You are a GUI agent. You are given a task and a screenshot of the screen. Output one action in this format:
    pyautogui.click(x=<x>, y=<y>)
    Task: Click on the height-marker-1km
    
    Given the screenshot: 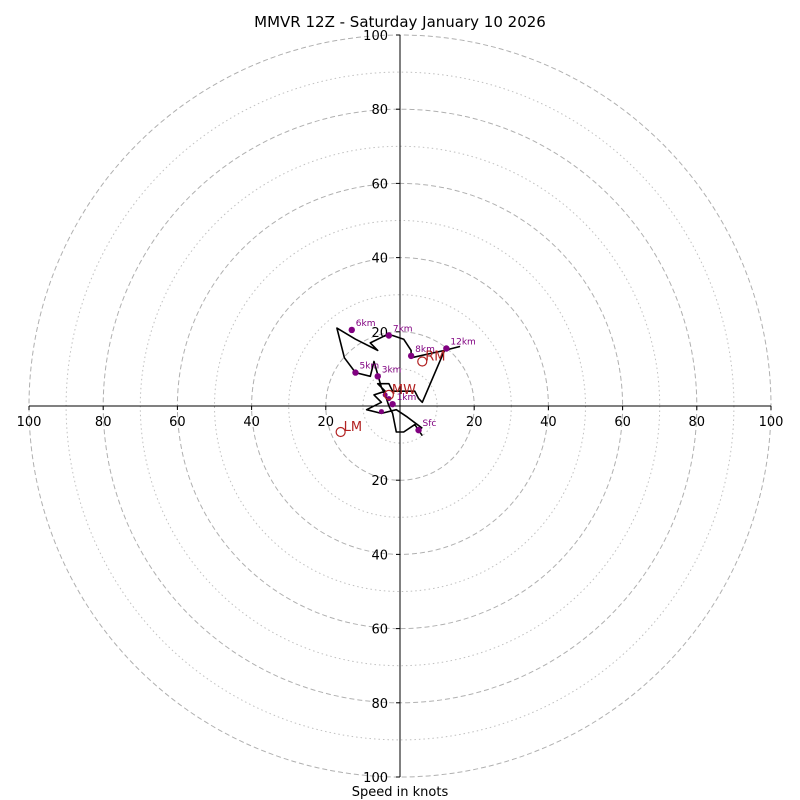 What is the action you would take?
    pyautogui.click(x=392, y=404)
    